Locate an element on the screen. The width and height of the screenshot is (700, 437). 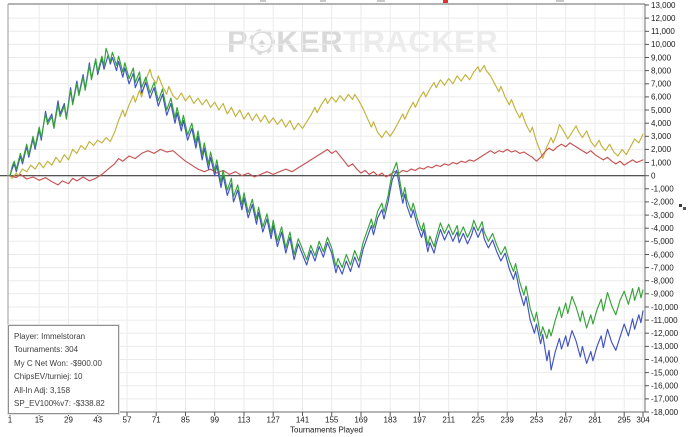
y-tick-label: -1,000 is located at coordinates (662, 189).